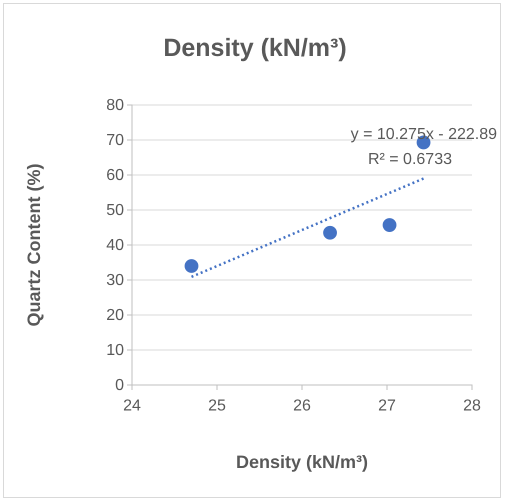 The image size is (505, 501). I want to click on y-tick-label: 80, so click(115, 105).